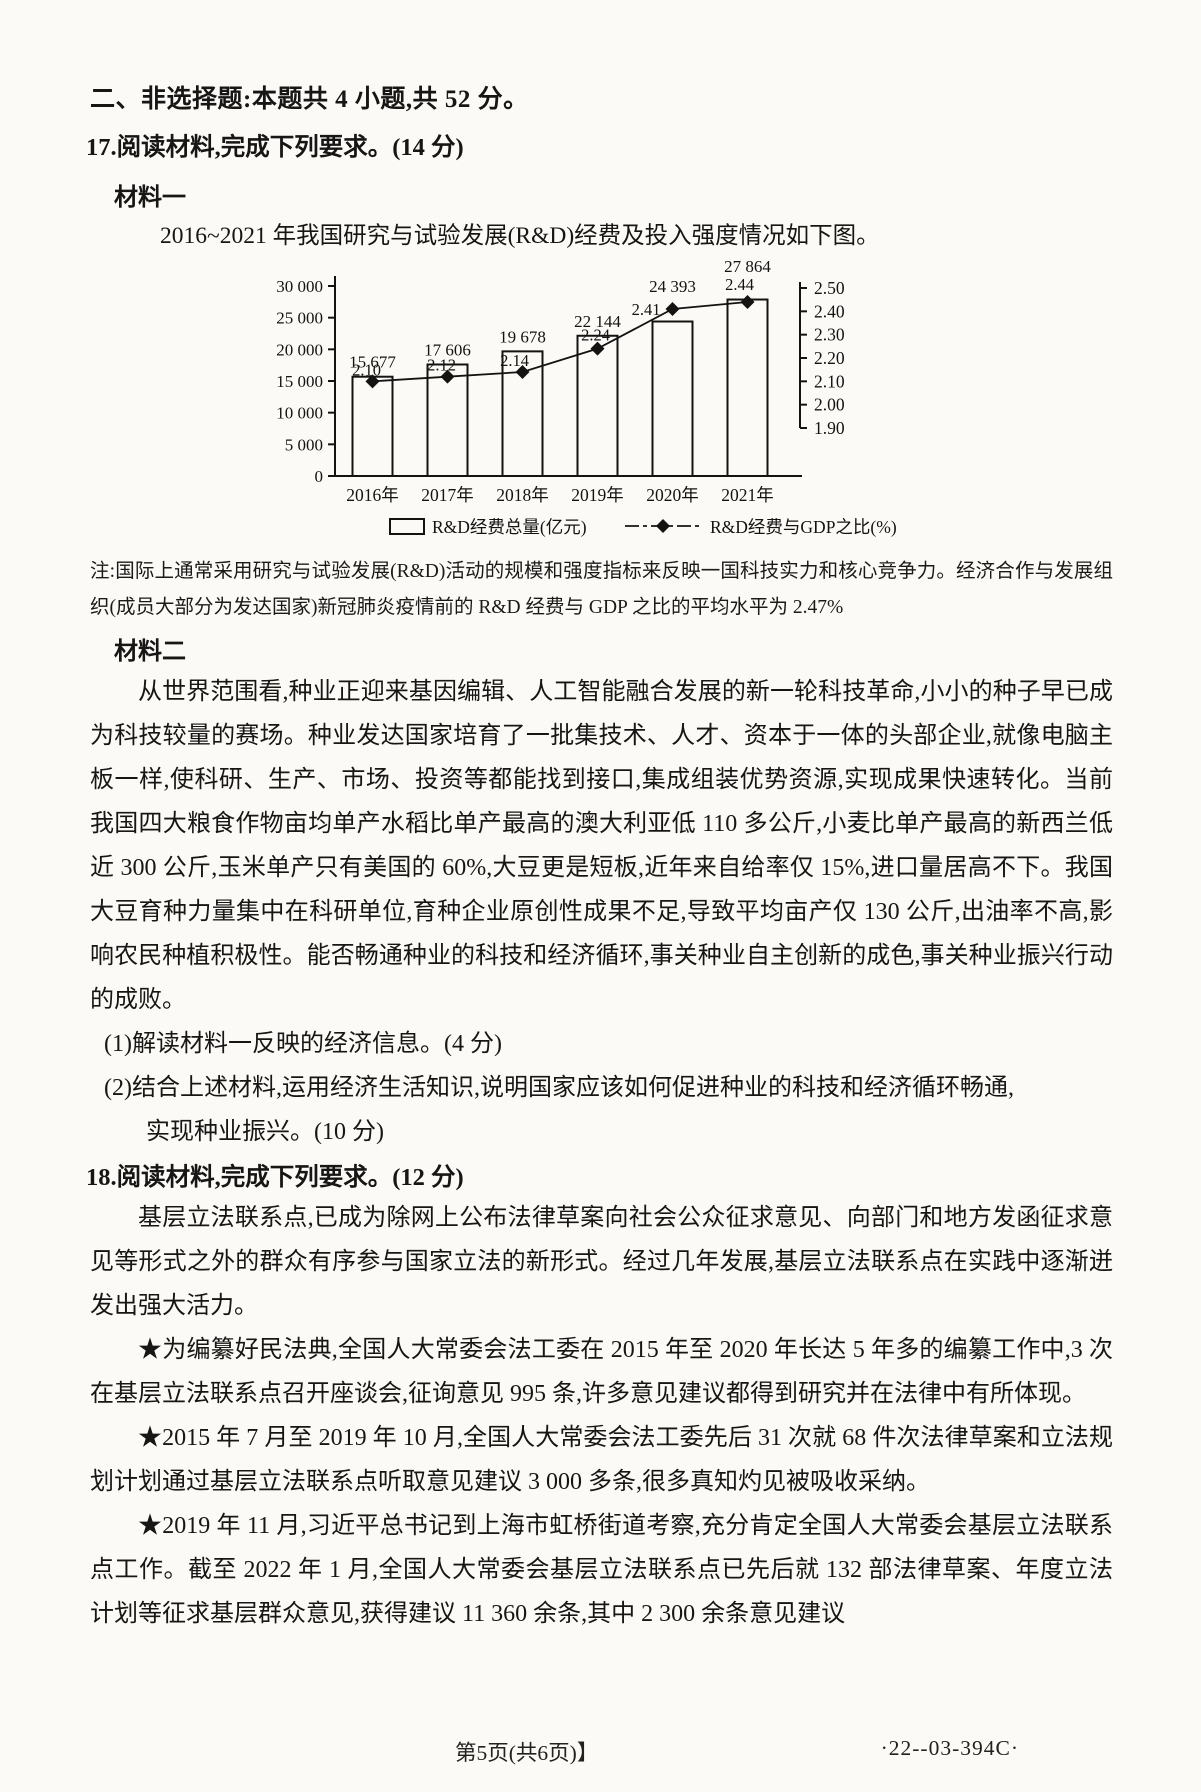  What do you see at coordinates (829, 311) in the screenshot?
I see `svg-text: 2.40` at bounding box center [829, 311].